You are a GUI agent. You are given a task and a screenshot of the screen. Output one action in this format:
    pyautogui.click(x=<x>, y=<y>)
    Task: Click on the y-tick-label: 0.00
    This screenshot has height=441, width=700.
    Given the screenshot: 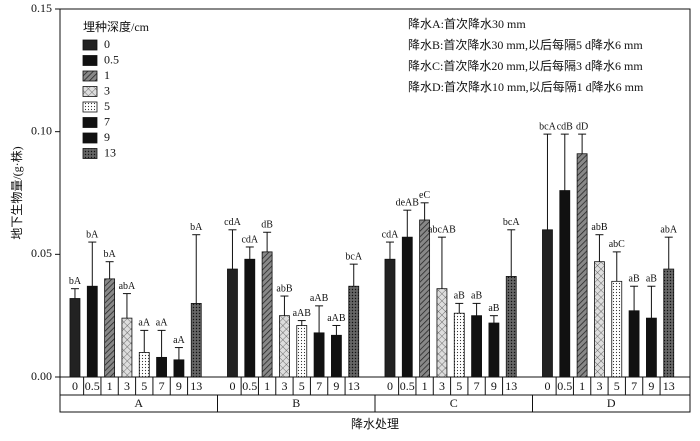 What is the action you would take?
    pyautogui.click(x=41, y=376)
    